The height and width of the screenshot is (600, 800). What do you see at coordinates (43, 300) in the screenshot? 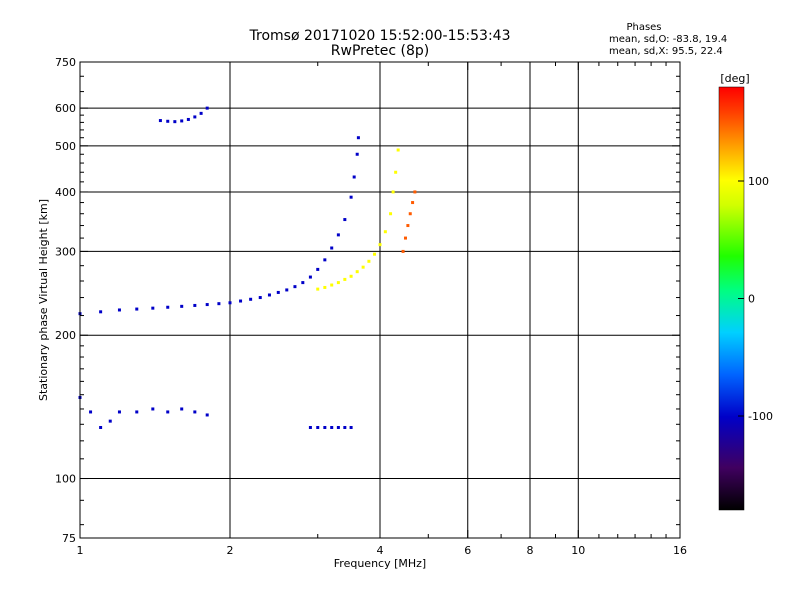
I see `y-axis-title: Stationary phase Virtual Height [km]` at bounding box center [43, 300].